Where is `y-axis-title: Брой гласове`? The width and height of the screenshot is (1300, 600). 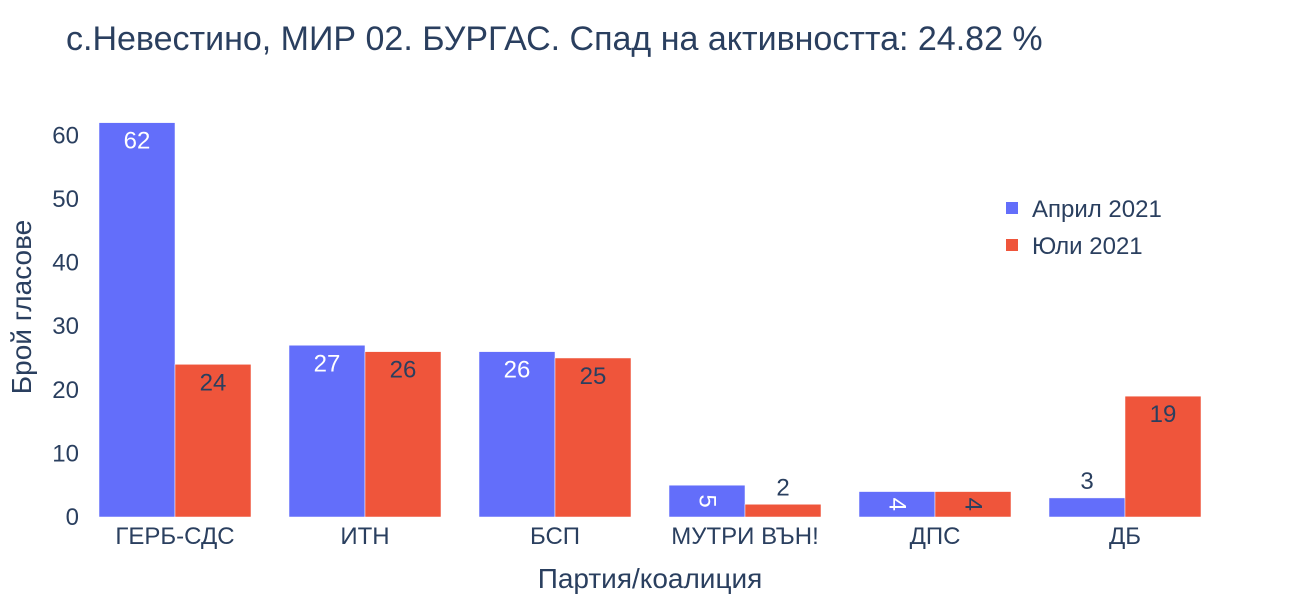
y-axis-title: Брой гласове is located at coordinates (21, 307).